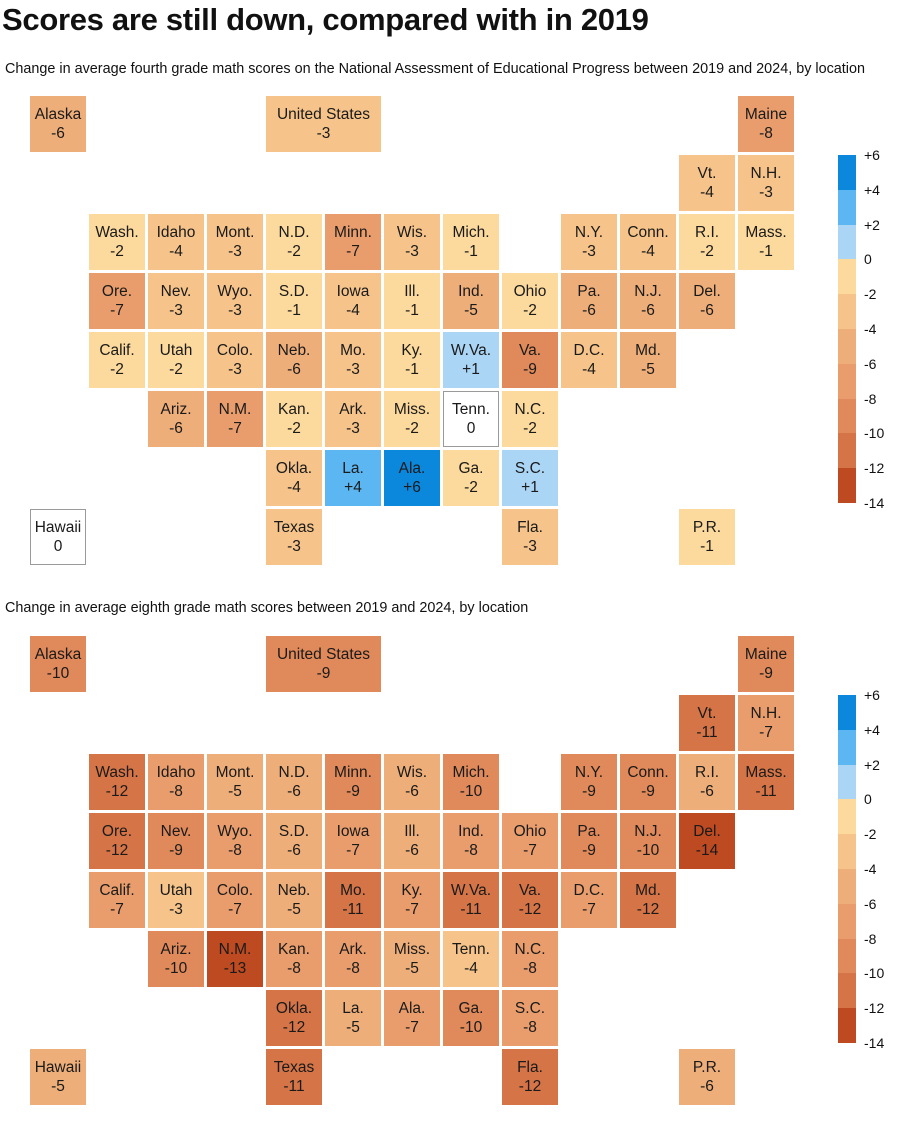  I want to click on tile-label: Wyo., so click(235, 291).